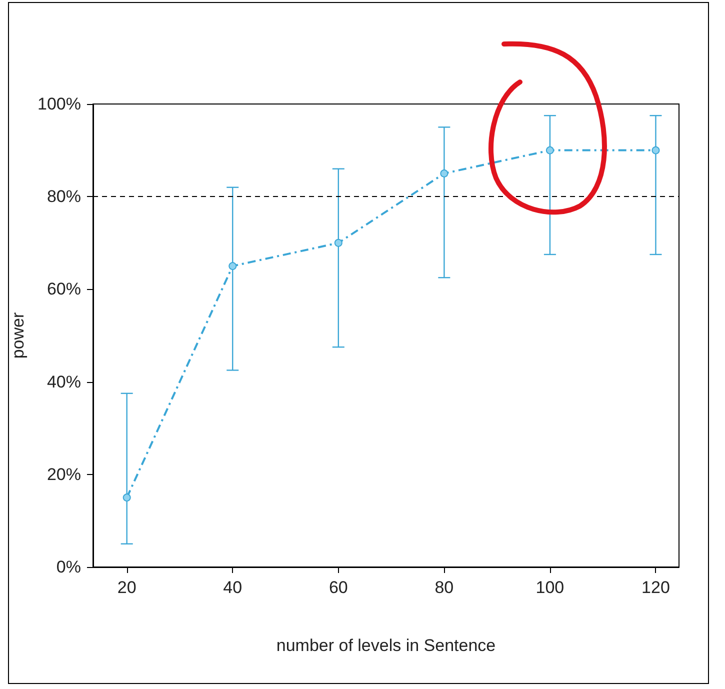 The image size is (725, 689). What do you see at coordinates (63, 196) in the screenshot?
I see `y-tick-label: 80%` at bounding box center [63, 196].